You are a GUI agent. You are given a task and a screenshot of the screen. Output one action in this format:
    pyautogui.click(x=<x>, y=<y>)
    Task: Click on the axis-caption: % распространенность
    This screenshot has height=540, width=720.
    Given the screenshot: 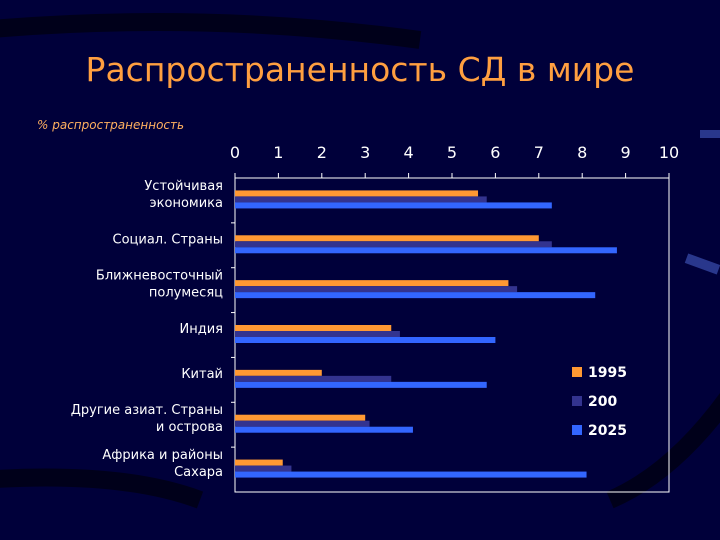 What is the action you would take?
    pyautogui.click(x=111, y=125)
    